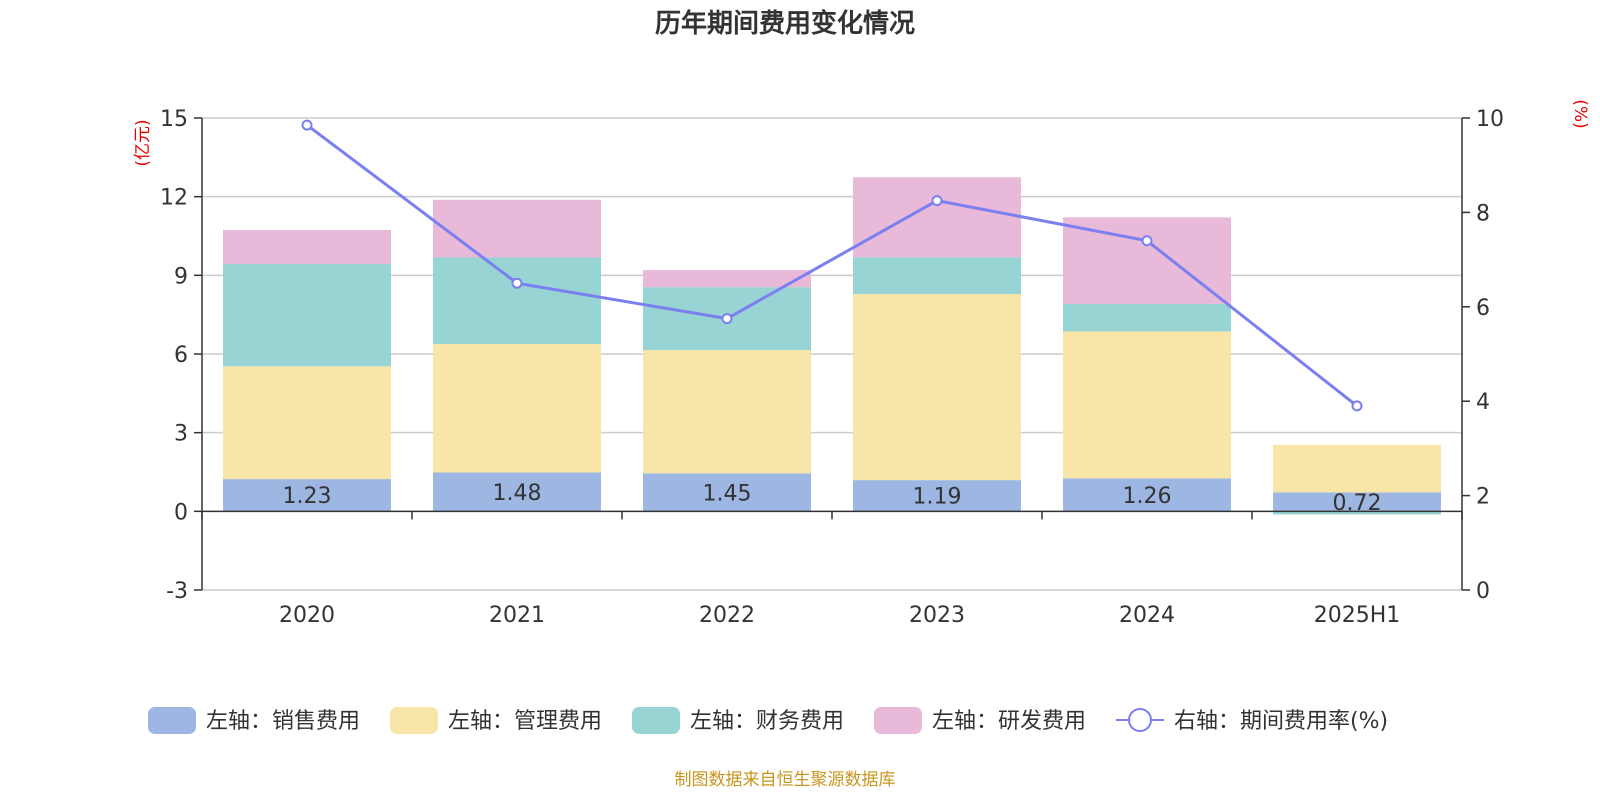  I want to click on bar-data-label: 1.48, so click(517, 493).